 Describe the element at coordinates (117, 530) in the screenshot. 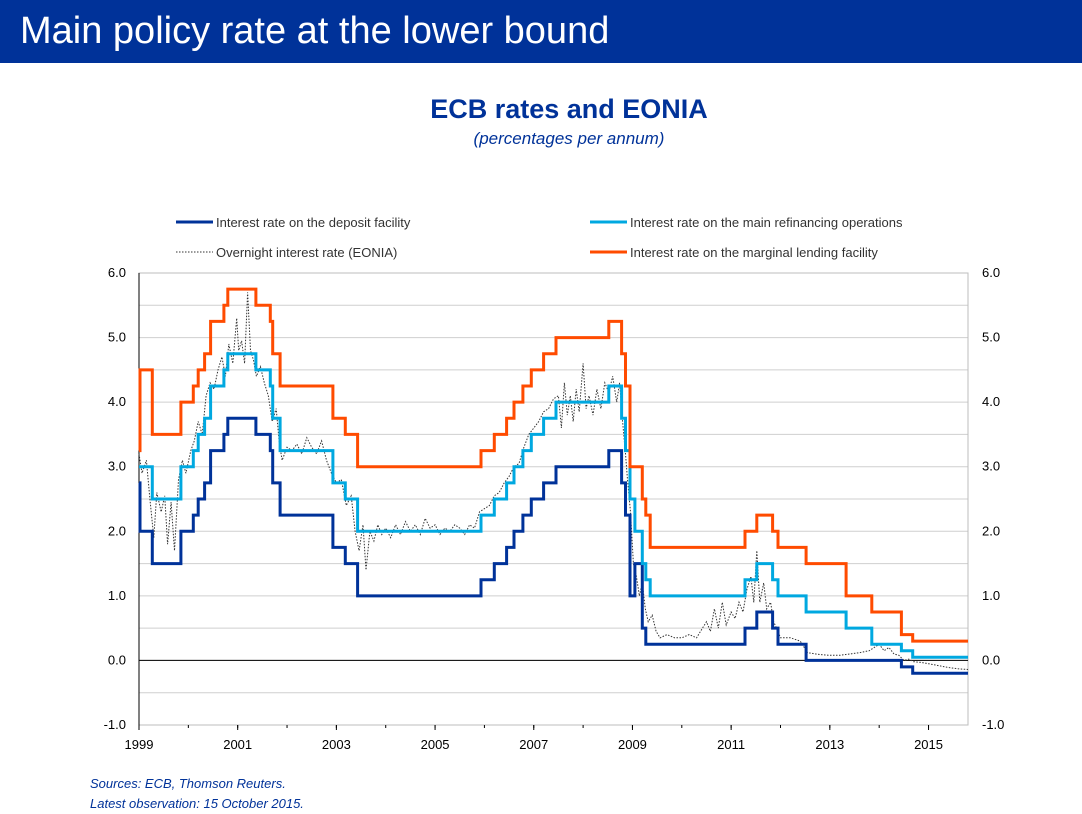

I see `y-tick-label-left: 2.0` at that location.